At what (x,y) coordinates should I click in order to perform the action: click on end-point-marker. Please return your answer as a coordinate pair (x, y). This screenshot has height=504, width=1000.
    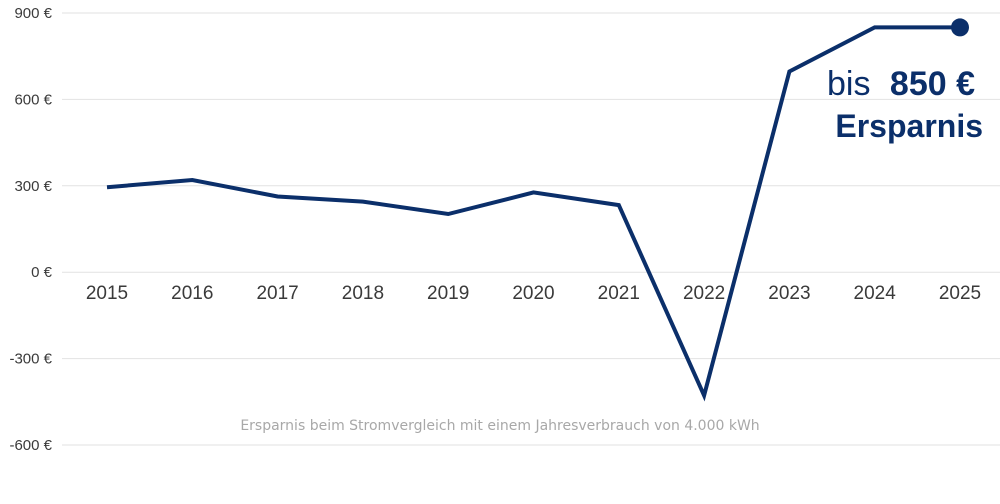
    Looking at the image, I should click on (960, 27).